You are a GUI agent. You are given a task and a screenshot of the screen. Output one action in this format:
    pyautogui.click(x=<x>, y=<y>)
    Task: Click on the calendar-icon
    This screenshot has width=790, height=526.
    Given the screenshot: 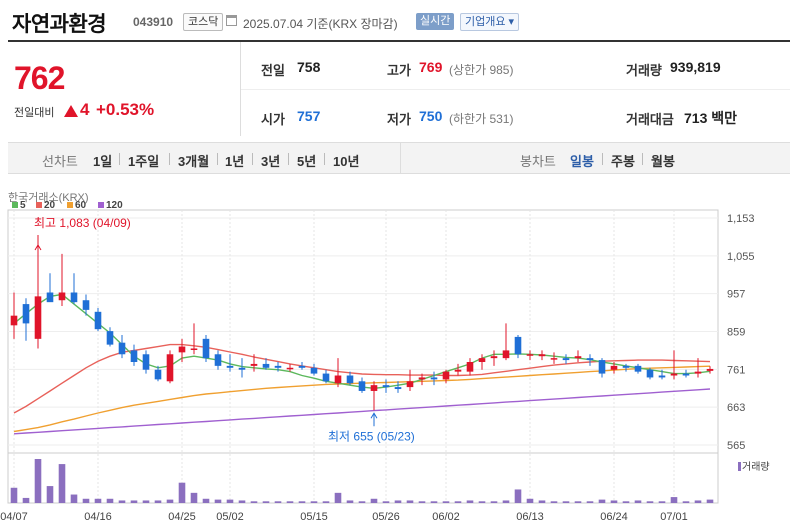 What is the action you would take?
    pyautogui.click(x=231, y=20)
    